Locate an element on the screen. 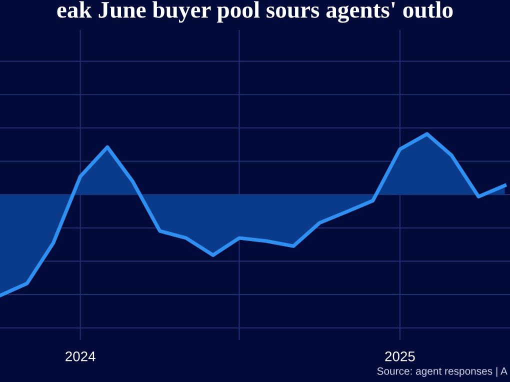 The width and height of the screenshot is (510, 382). chart-title: eak June buyer pool sours agents' outlo is located at coordinates (255, 12).